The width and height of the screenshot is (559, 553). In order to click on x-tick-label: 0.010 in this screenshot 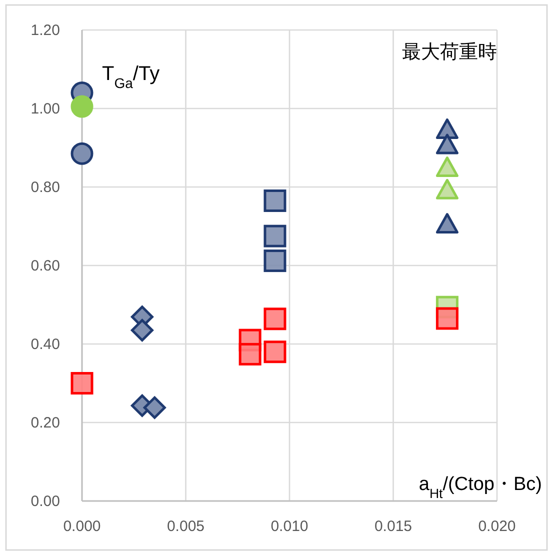, I will do `click(289, 526)`.